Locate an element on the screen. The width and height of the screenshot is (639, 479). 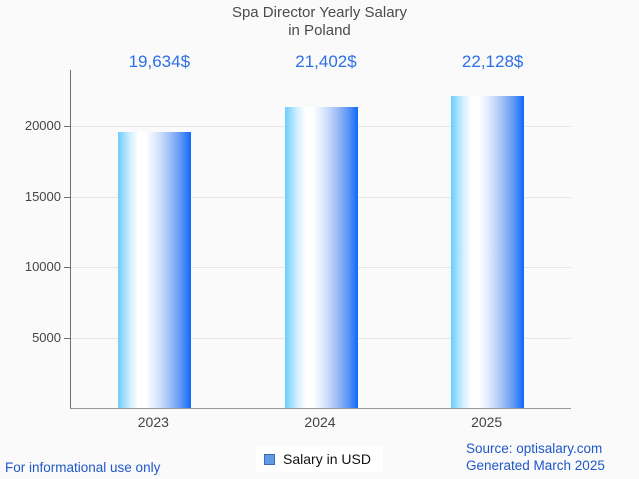
chart-title-line1: Spa Director Yearly Salary is located at coordinates (319, 12).